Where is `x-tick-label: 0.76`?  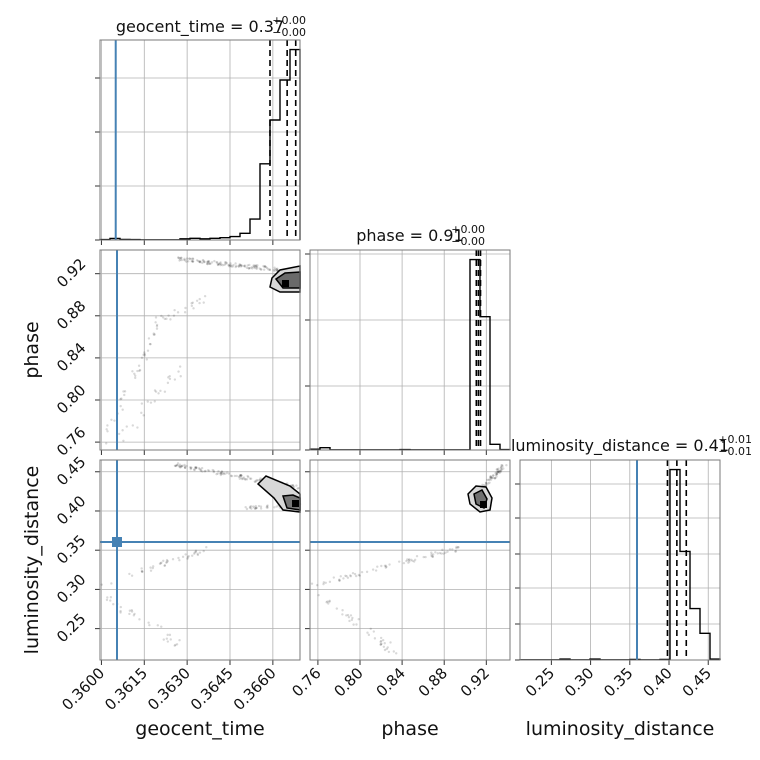 x-tick-label: 0.76 is located at coordinates (306, 682).